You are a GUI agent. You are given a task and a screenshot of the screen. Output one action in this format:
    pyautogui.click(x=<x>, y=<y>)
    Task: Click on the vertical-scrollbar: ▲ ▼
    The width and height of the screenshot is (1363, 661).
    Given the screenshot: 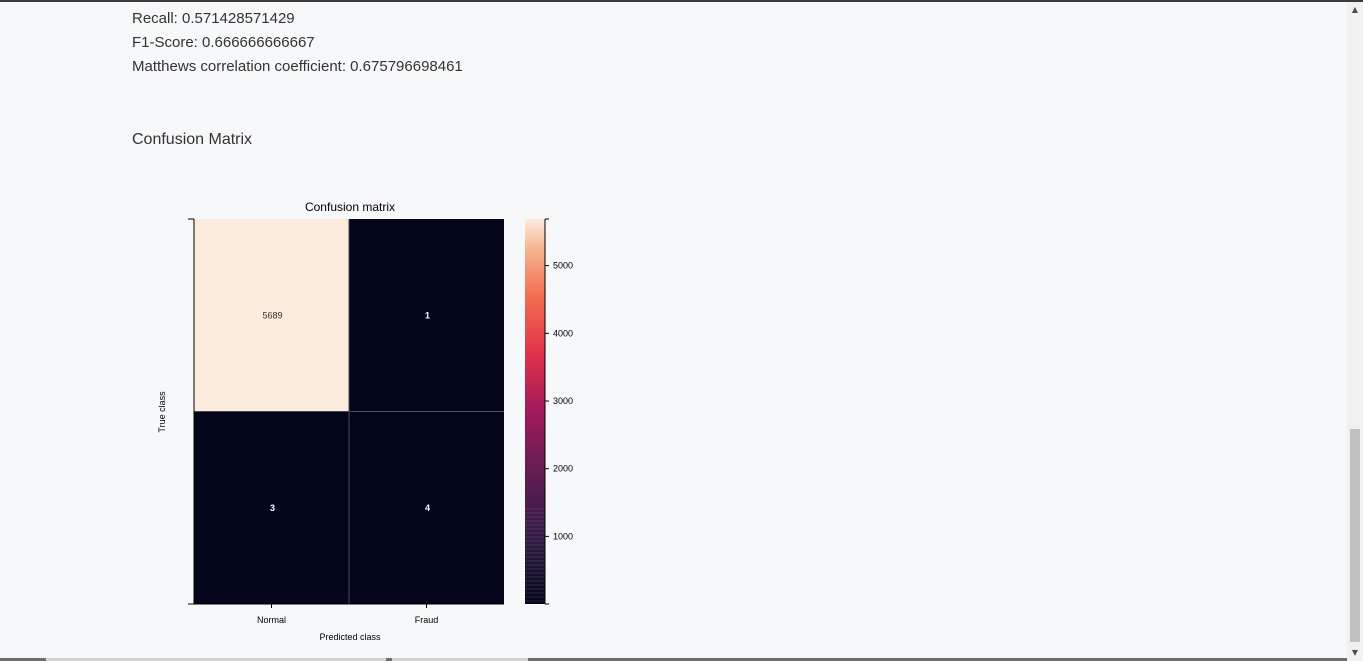 What is the action you would take?
    pyautogui.click(x=1355, y=331)
    